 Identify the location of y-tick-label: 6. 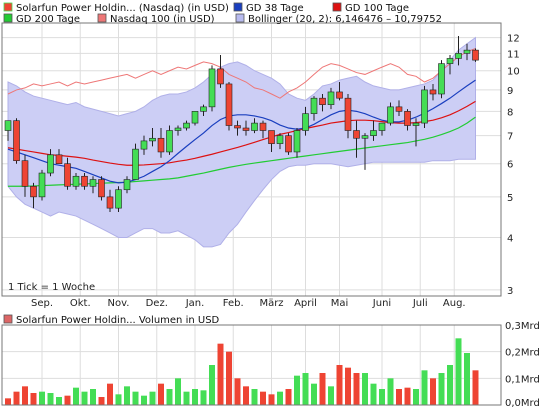
(510, 165).